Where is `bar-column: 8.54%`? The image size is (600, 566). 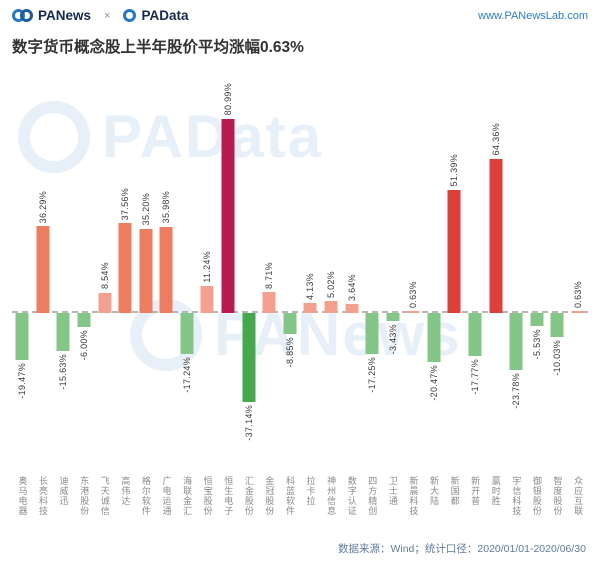
bar-column: 8.54% is located at coordinates (104, 268).